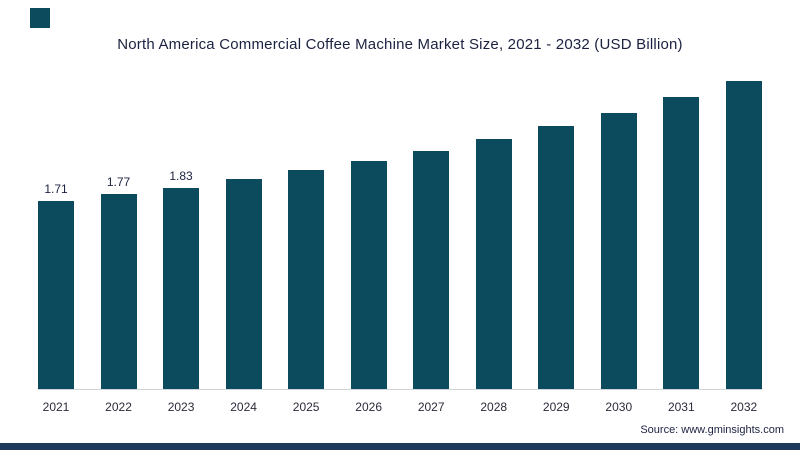  I want to click on bar-column: 1.71, so click(56, 224).